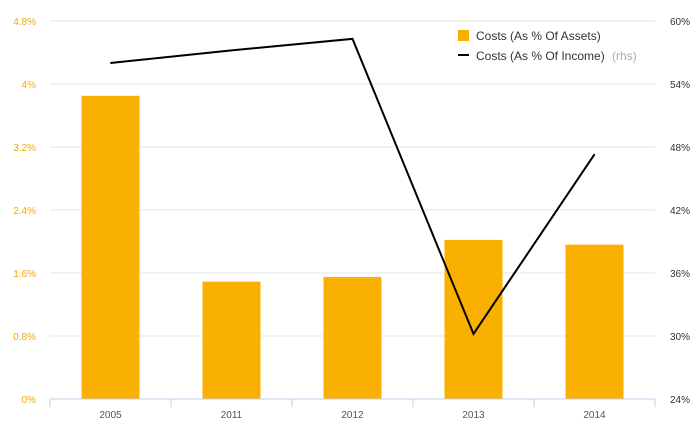 The width and height of the screenshot is (700, 433). I want to click on right-tick-label: 60%, so click(680, 22).